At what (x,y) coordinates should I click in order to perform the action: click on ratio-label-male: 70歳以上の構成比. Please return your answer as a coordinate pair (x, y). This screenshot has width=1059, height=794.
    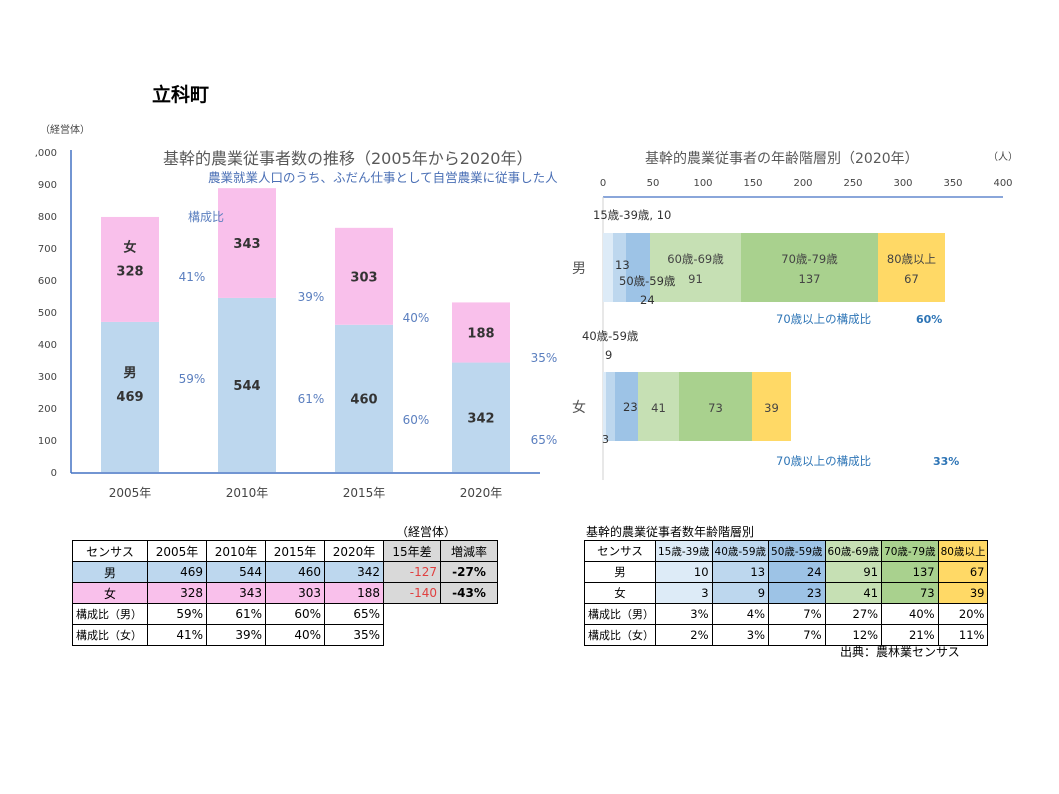
    Looking at the image, I should click on (823, 319).